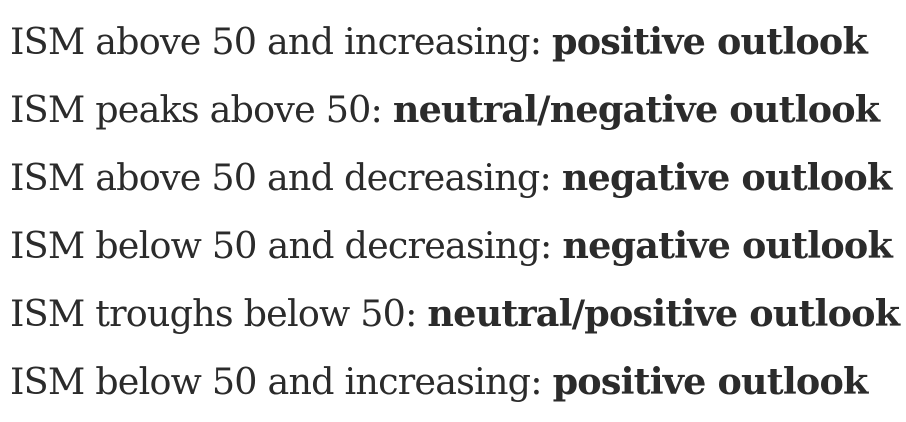  I want to click on condition-text: ISM above 50 and decreasing:, so click(281, 177).